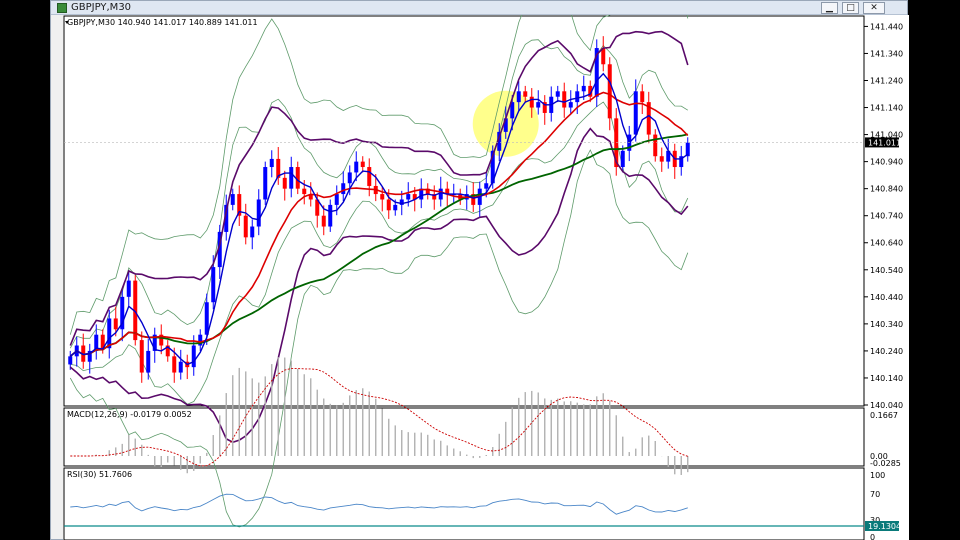  I want to click on price-tick-label: 140.940, so click(886, 162).